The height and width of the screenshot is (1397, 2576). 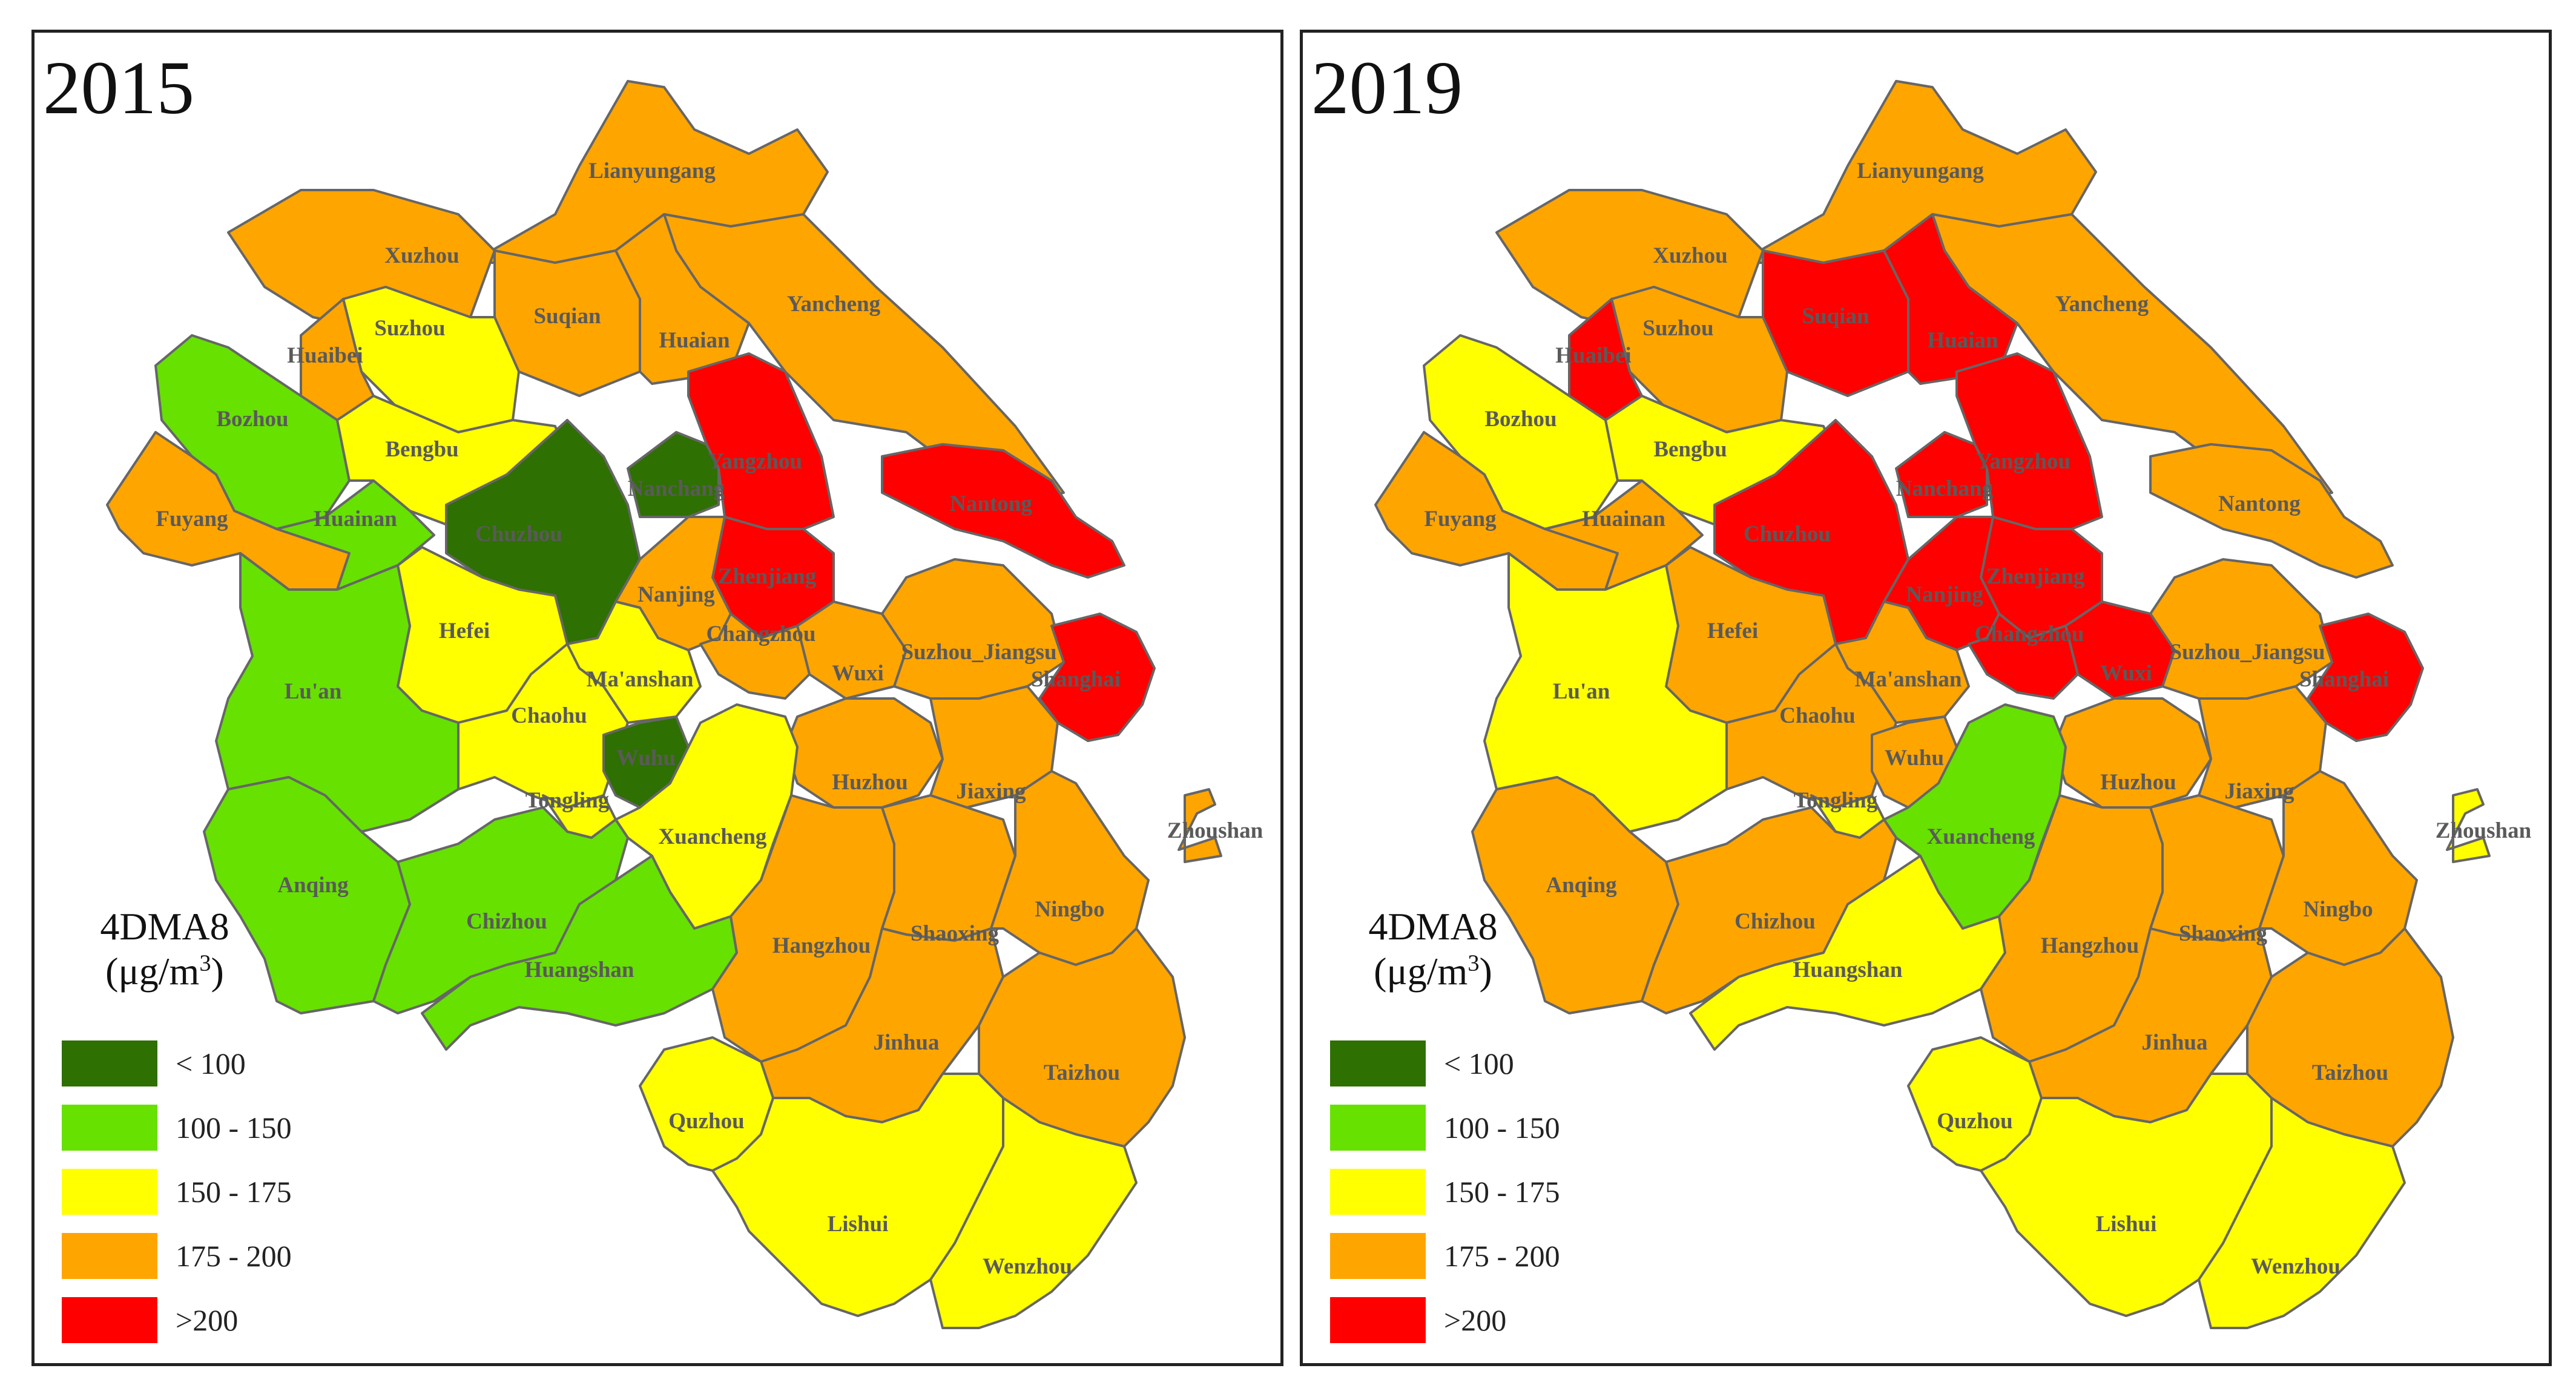 I want to click on city-label: Zhoushan, so click(x=2484, y=830).